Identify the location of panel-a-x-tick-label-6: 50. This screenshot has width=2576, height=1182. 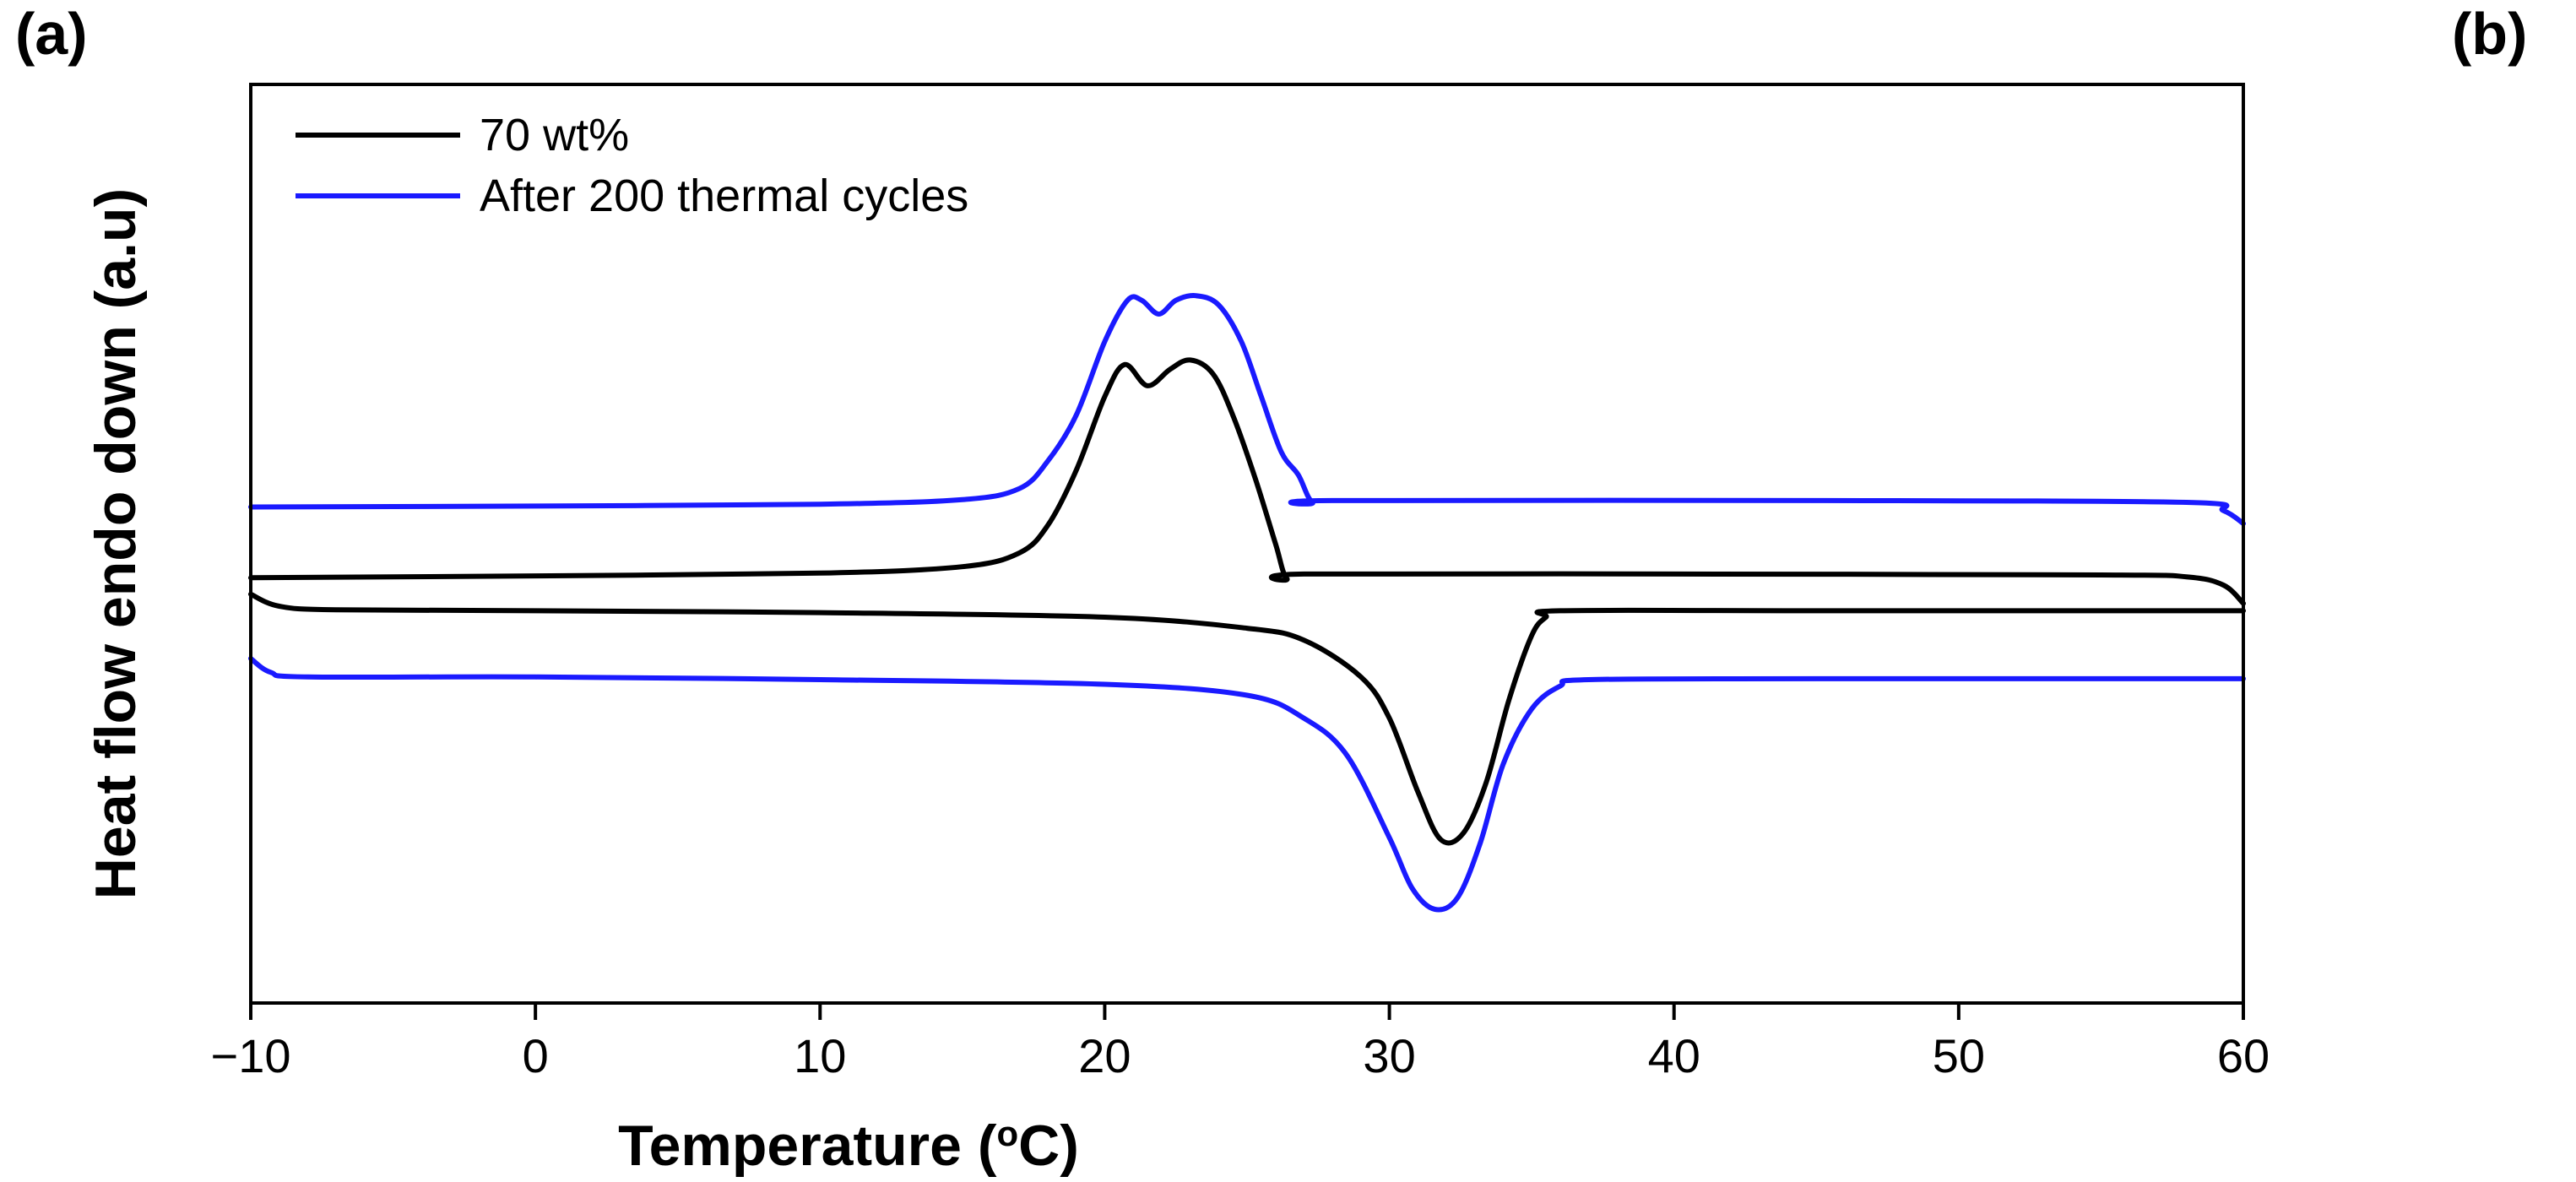
(1959, 1056).